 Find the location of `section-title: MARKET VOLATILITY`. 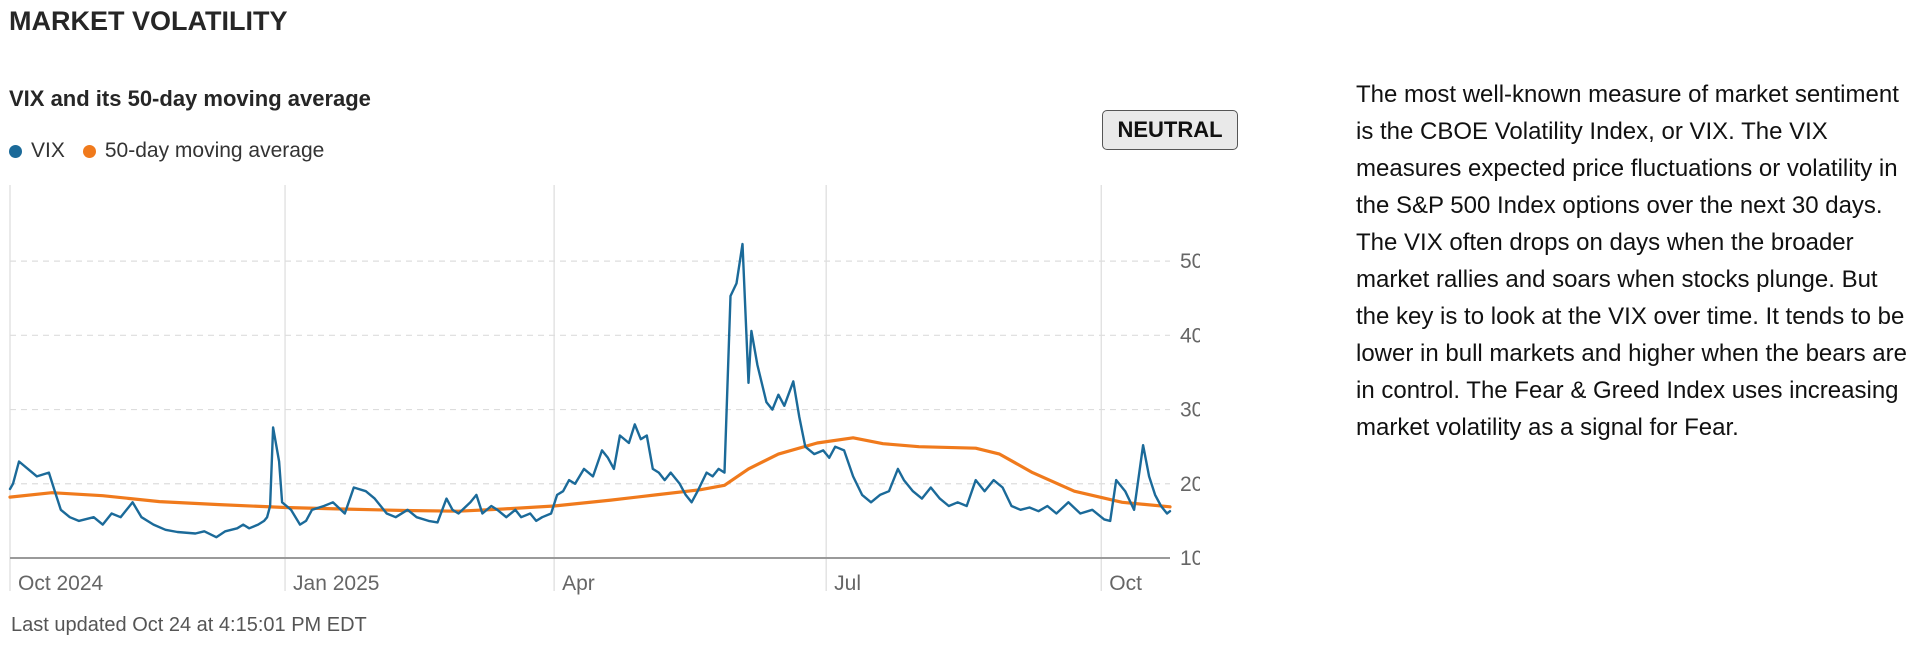

section-title: MARKET VOLATILITY is located at coordinates (148, 21).